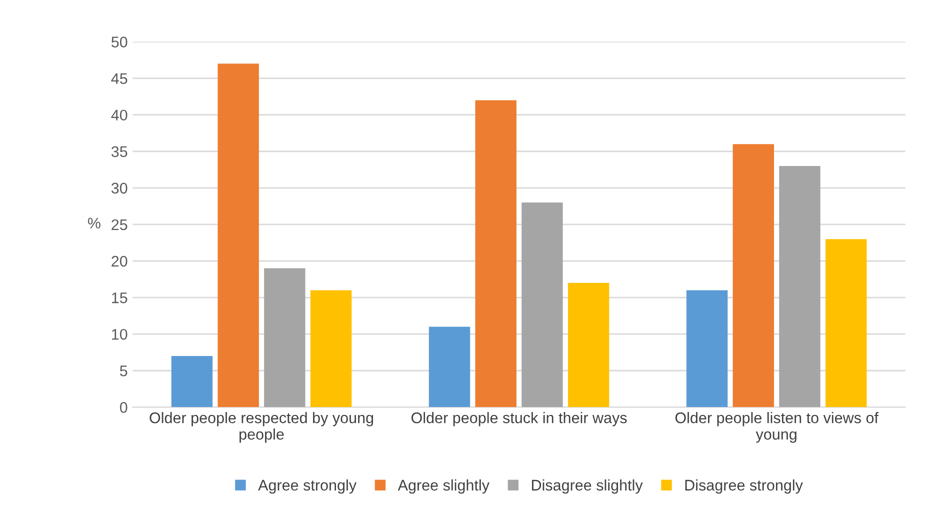  I want to click on x-tick-label: Older people stuck in their ways, so click(519, 419).